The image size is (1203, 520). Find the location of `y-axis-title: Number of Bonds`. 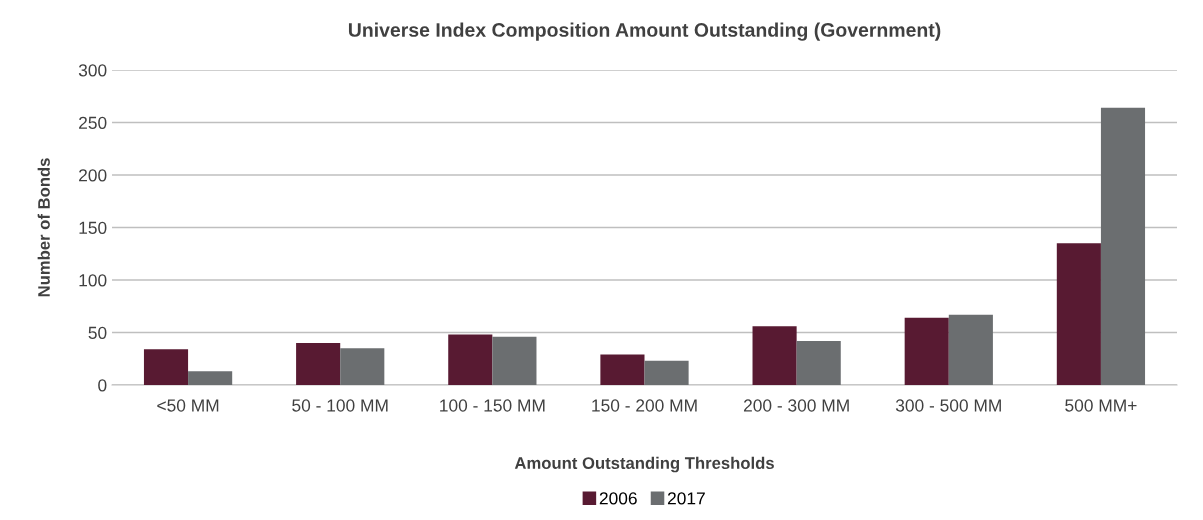

y-axis-title: Number of Bonds is located at coordinates (43, 227).